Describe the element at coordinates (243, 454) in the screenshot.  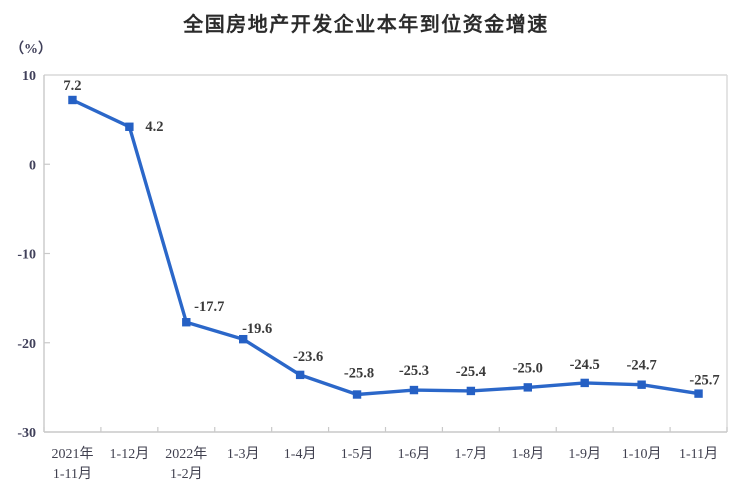
I see `x-tick-label: 1-3月` at that location.